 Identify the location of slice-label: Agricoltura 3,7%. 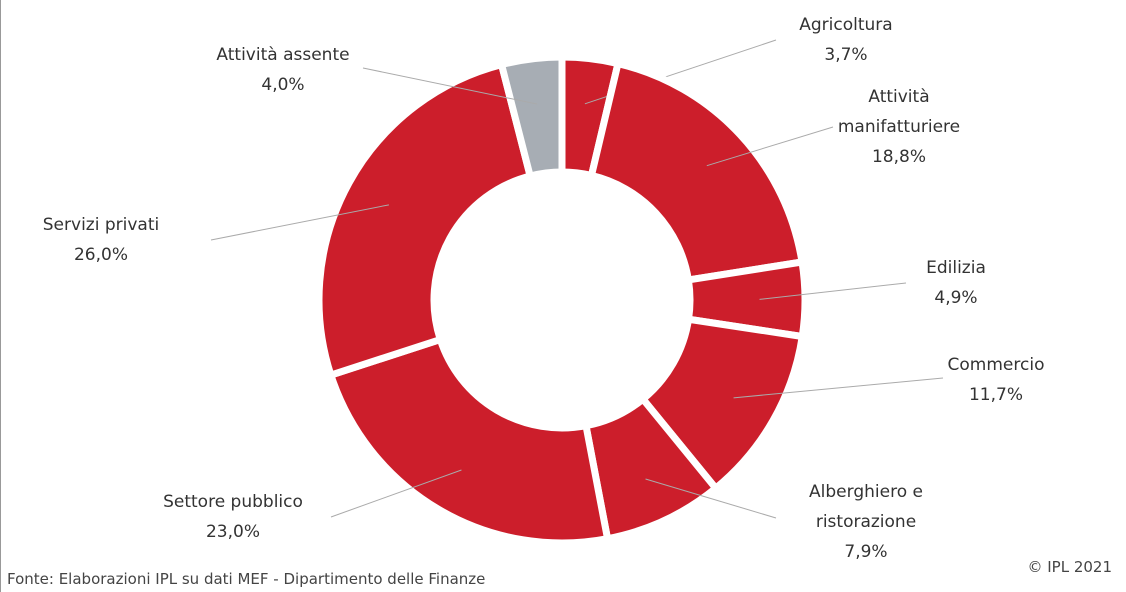
(846, 40).